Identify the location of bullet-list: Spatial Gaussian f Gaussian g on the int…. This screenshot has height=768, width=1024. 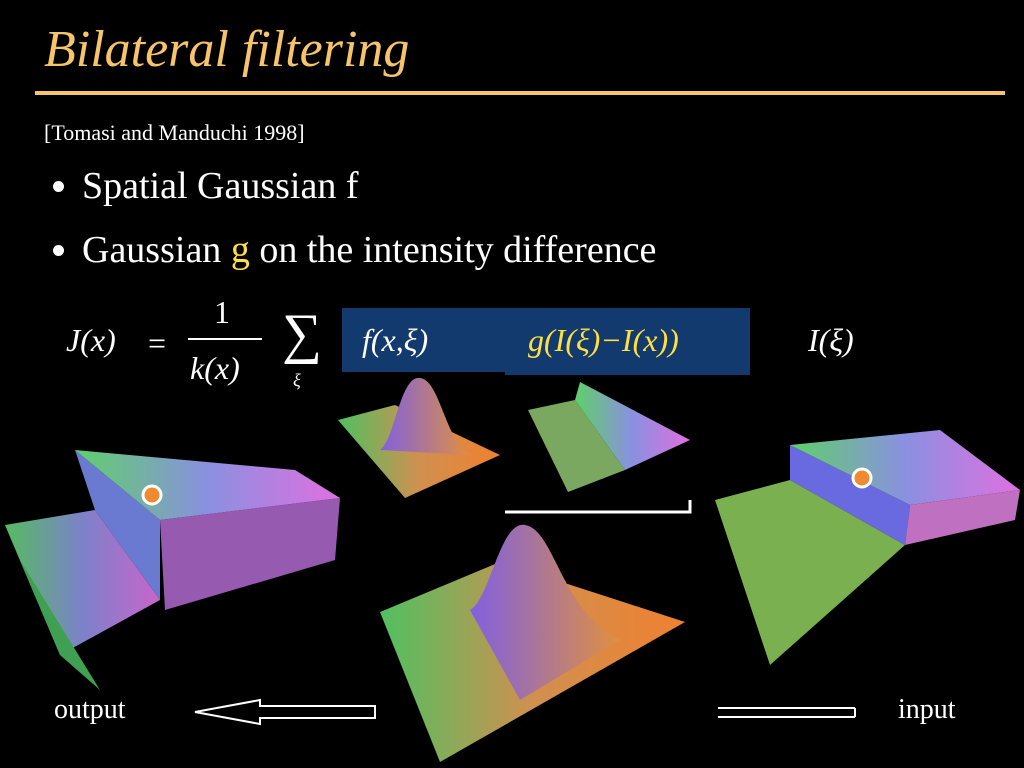
(350, 228).